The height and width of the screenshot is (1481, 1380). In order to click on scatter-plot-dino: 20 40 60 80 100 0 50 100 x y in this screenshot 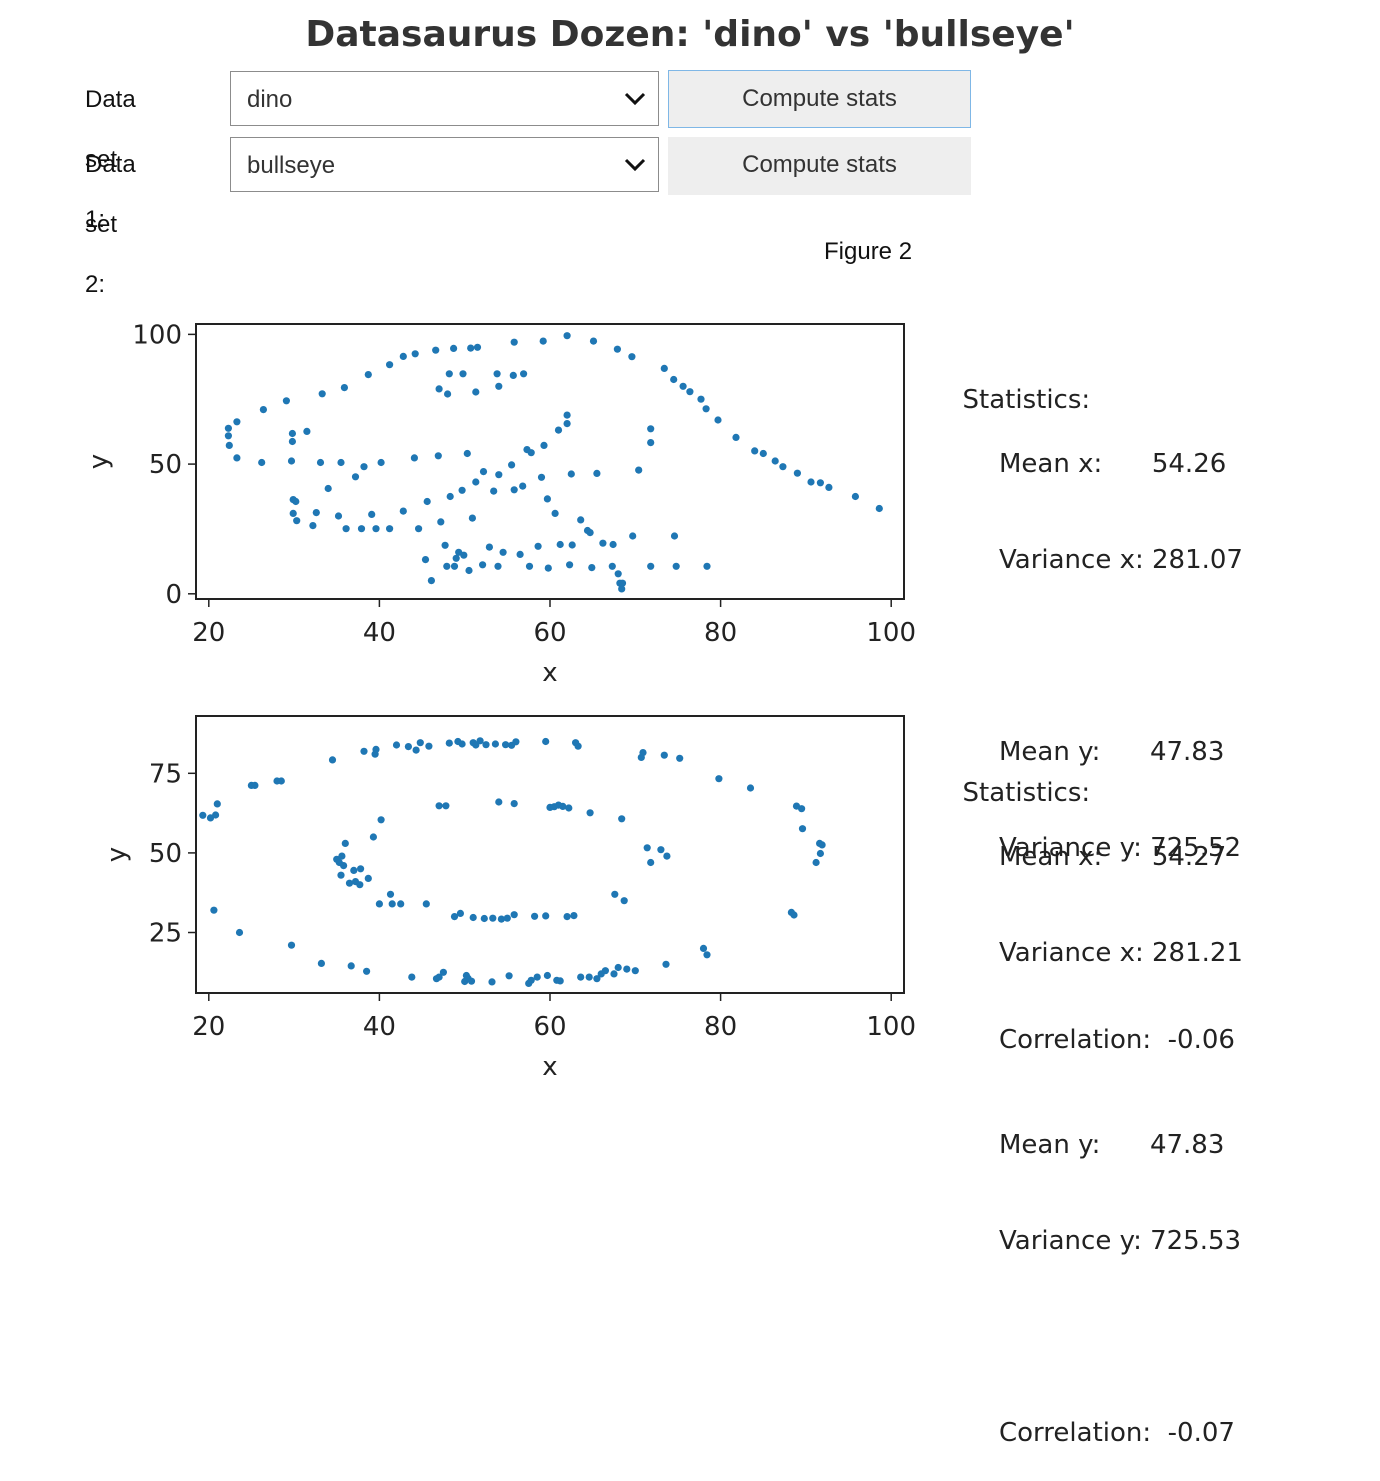, I will do `click(500, 504)`.